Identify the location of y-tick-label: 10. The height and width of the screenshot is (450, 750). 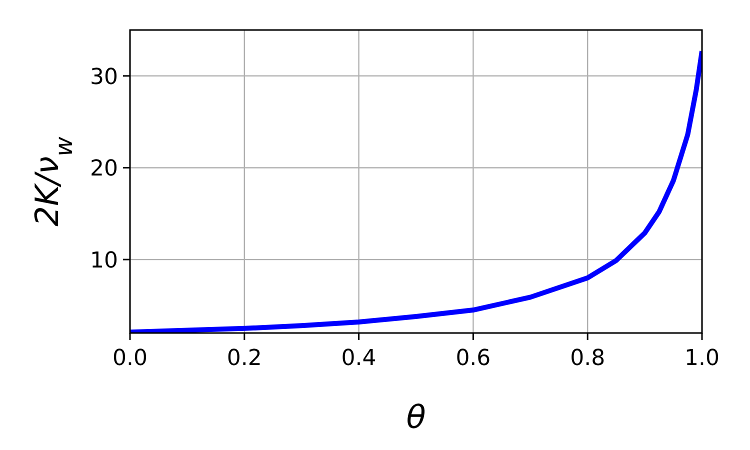
(104, 261).